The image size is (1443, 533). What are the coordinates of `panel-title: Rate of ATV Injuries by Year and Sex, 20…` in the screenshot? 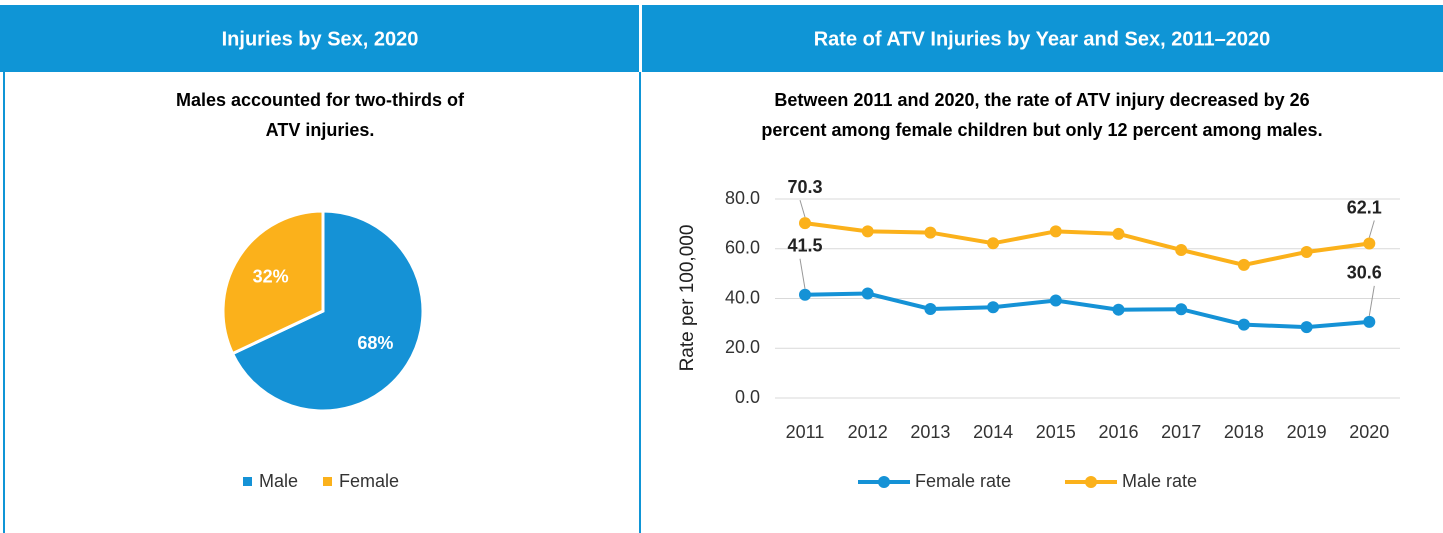 It's located at (1042, 39).